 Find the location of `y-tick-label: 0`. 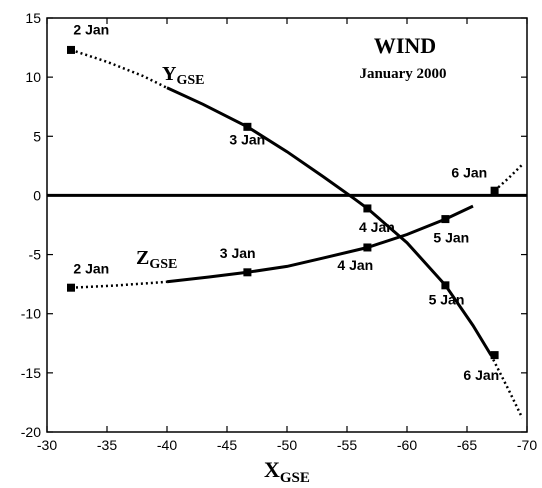

y-tick-label: 0 is located at coordinates (37, 195).